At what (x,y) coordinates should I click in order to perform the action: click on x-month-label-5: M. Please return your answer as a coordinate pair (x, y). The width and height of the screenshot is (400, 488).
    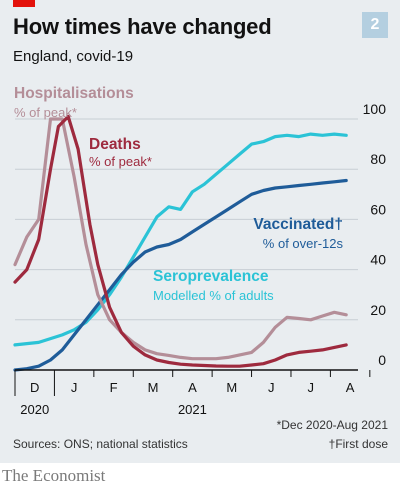
    Looking at the image, I should click on (231, 387).